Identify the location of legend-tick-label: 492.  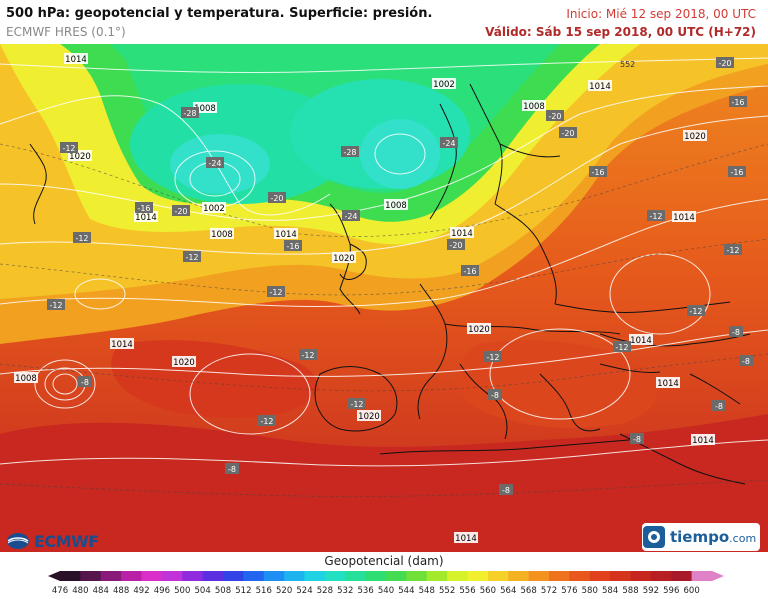
(141, 591).